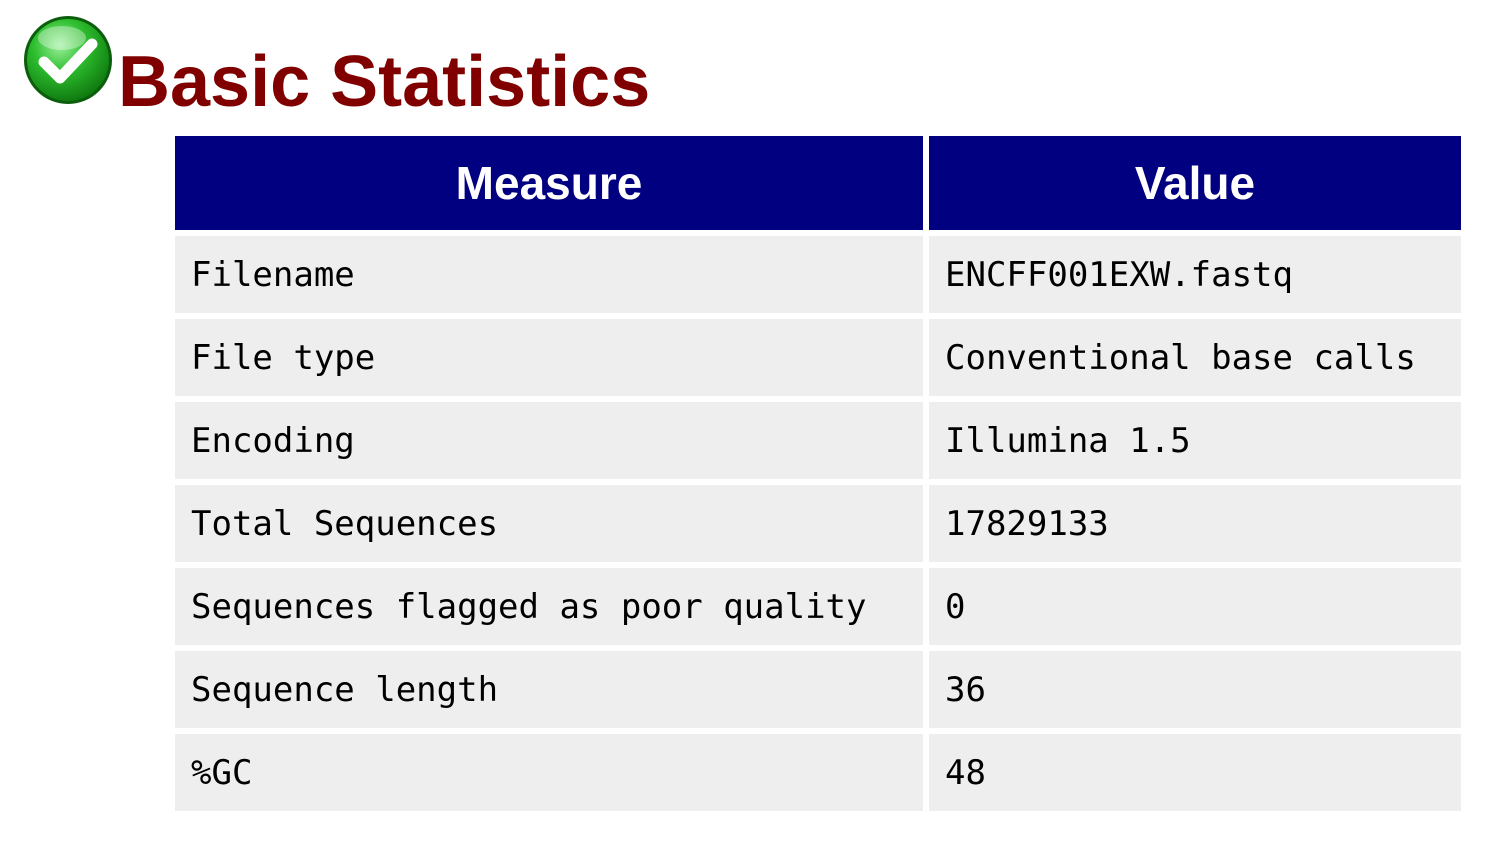  What do you see at coordinates (549, 440) in the screenshot?
I see `measure-cell: Encoding` at bounding box center [549, 440].